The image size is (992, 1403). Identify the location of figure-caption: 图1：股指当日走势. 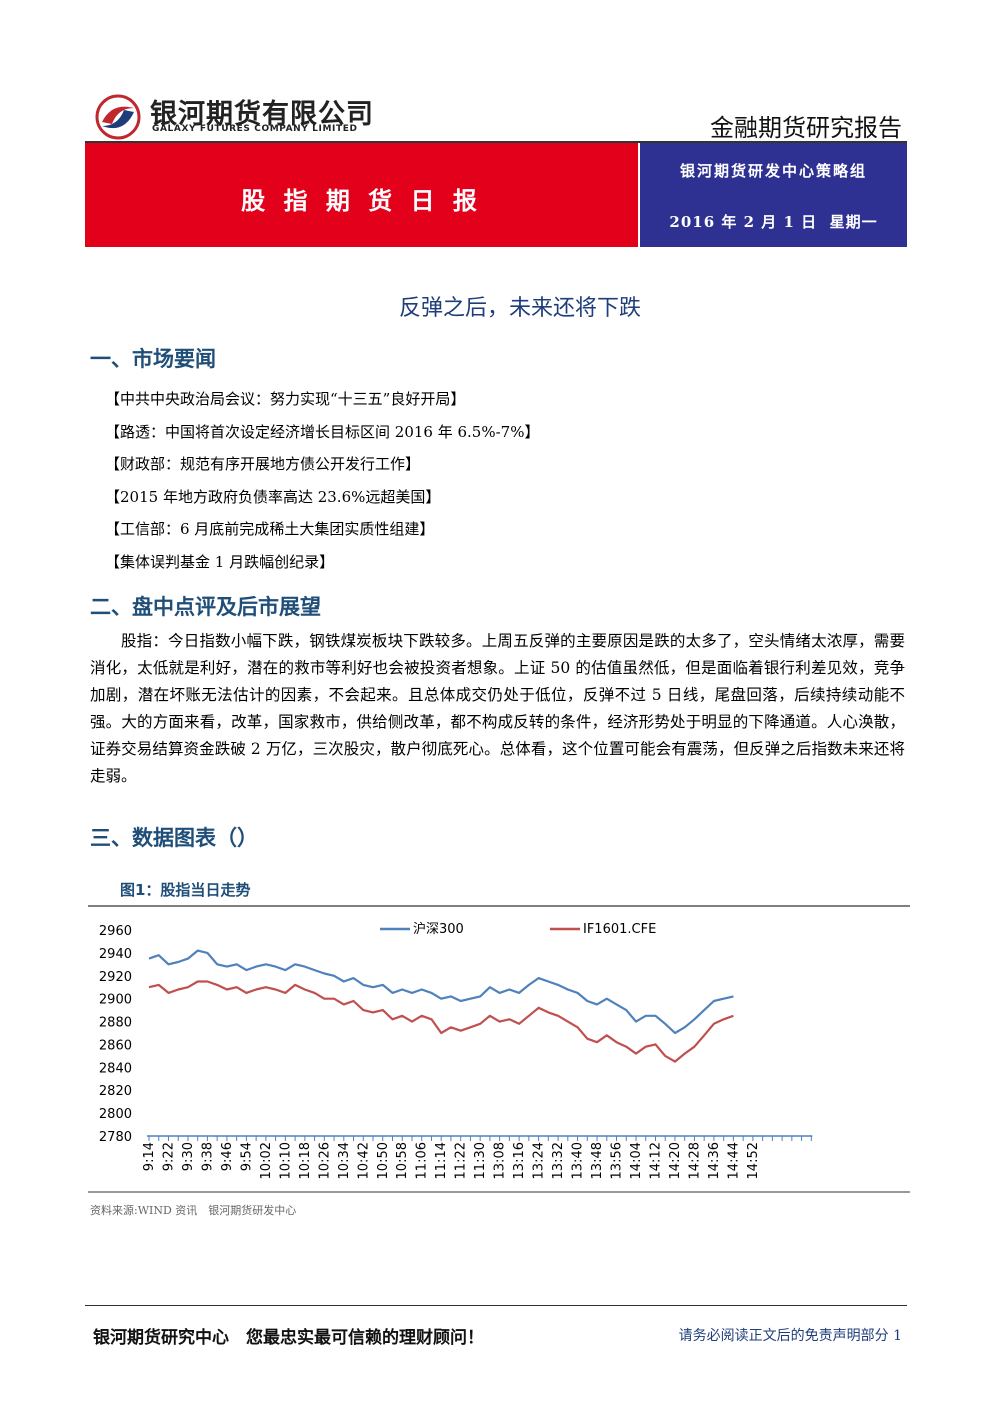
(185, 890).